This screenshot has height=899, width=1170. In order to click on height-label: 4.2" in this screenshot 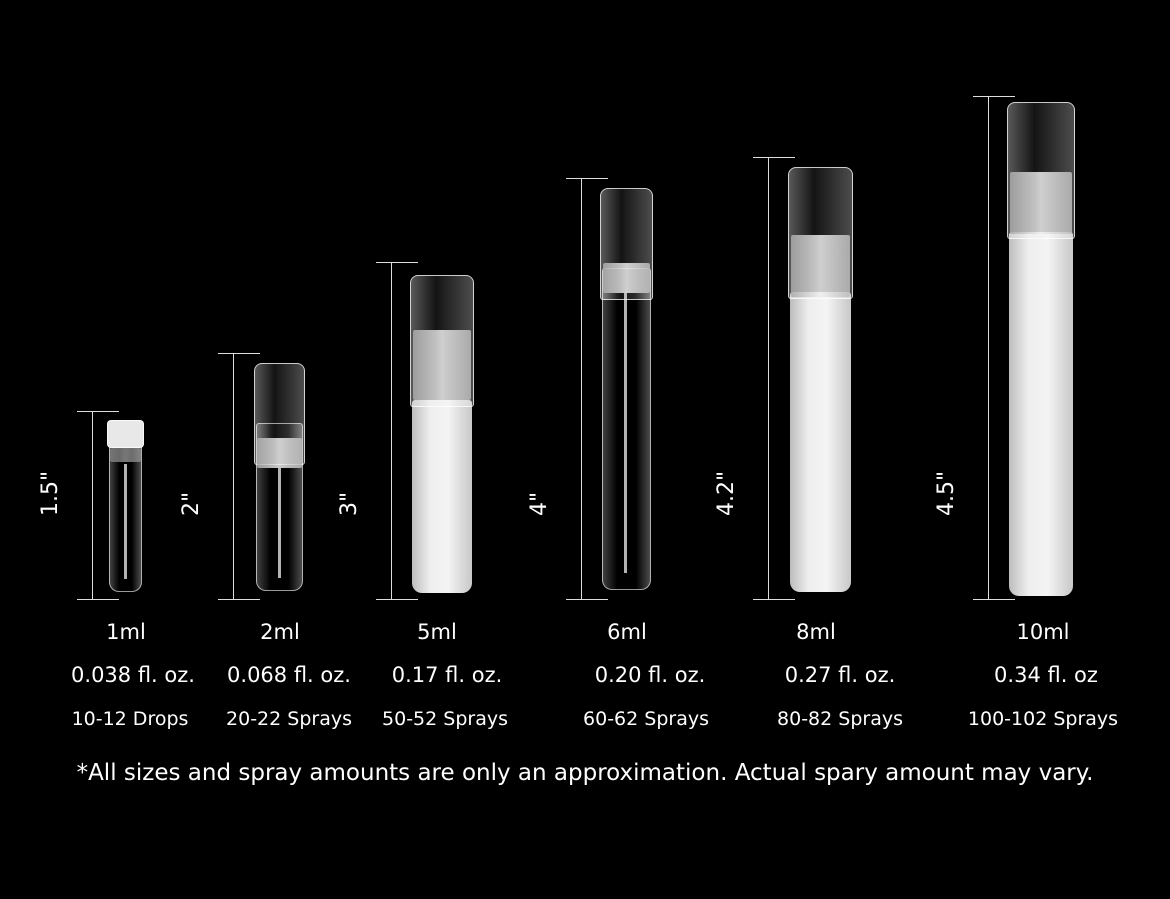, I will do `click(726, 493)`.